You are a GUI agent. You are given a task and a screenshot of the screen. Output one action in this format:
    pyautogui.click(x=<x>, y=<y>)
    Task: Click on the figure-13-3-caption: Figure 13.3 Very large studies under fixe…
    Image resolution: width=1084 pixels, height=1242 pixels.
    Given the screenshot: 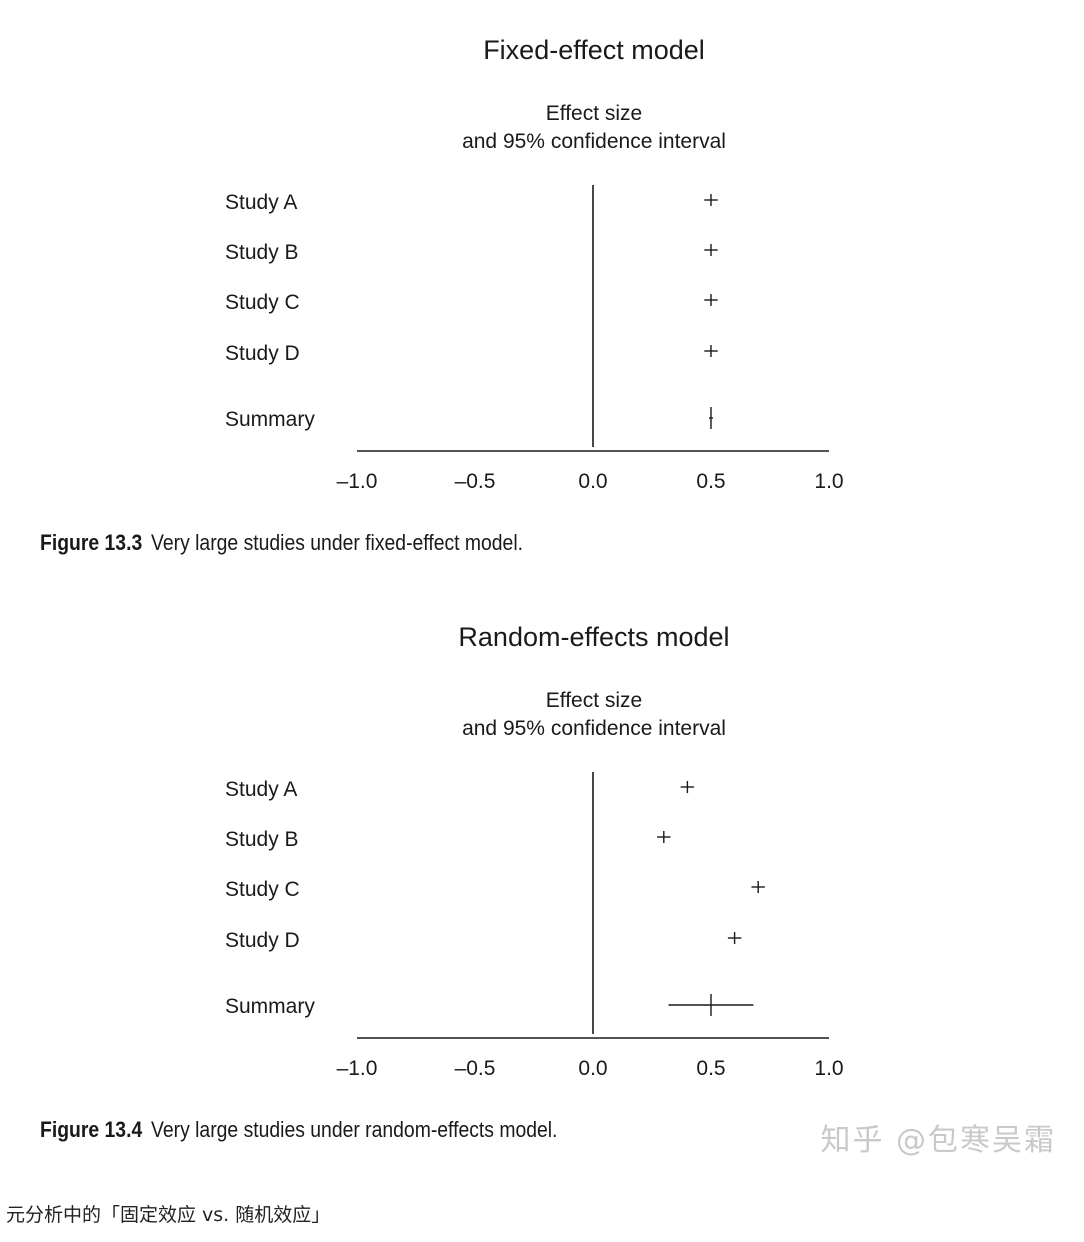 What is the action you would take?
    pyautogui.click(x=281, y=543)
    